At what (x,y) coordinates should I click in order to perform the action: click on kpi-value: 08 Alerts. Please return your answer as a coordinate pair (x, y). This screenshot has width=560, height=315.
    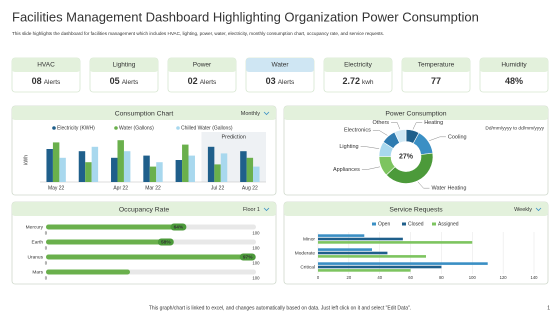
    Looking at the image, I should click on (46, 81).